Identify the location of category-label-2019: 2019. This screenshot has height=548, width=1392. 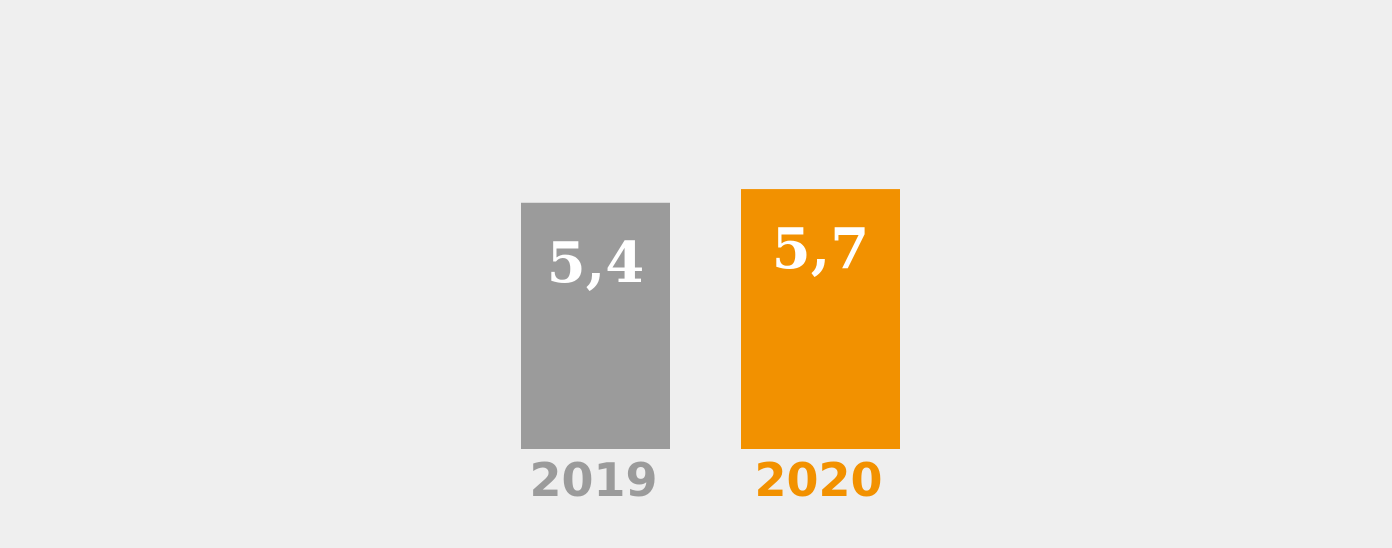
(593, 480).